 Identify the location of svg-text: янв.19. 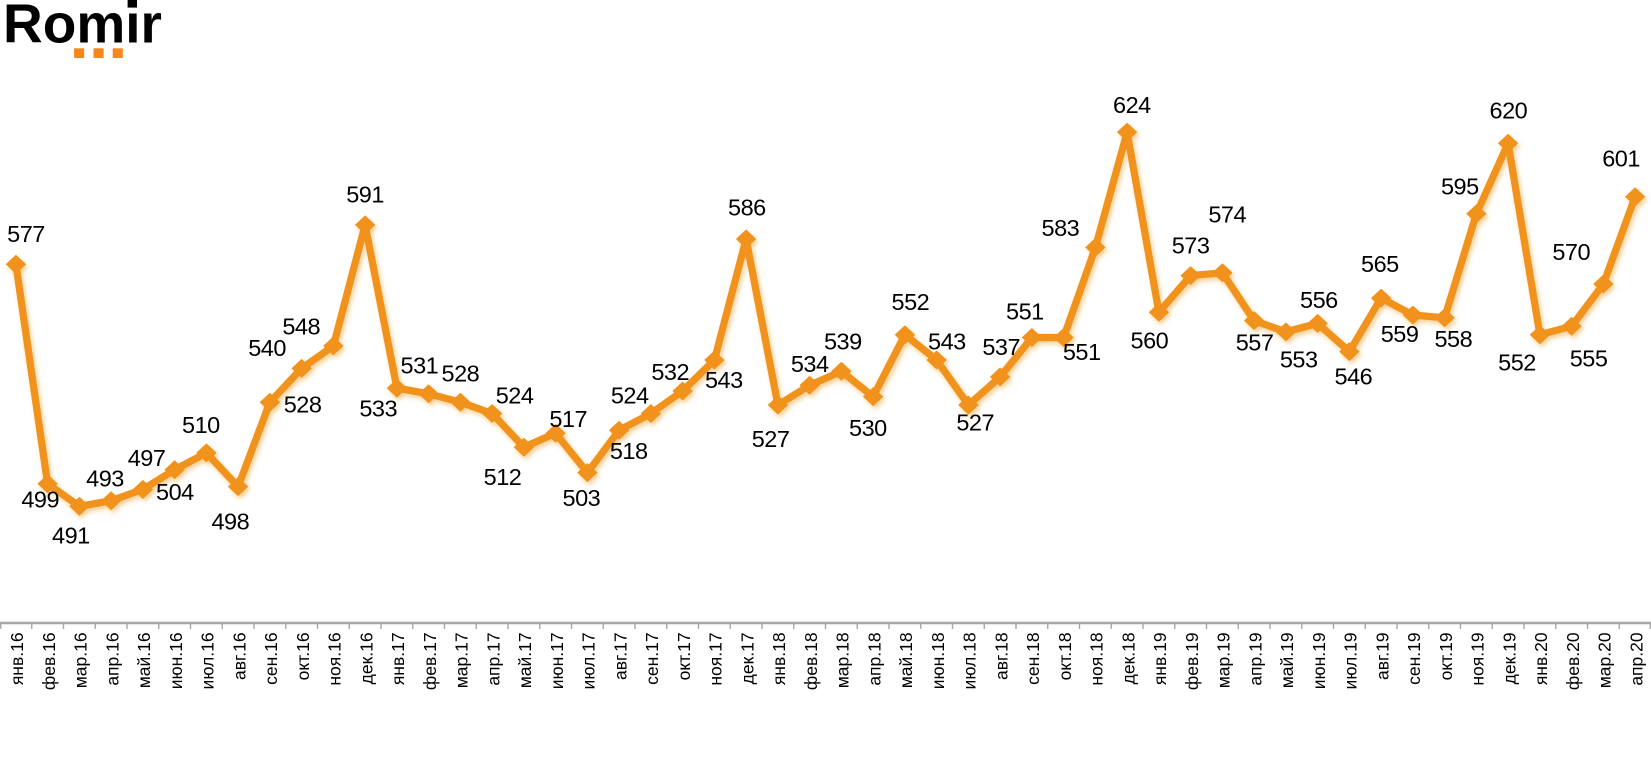
(1160, 658).